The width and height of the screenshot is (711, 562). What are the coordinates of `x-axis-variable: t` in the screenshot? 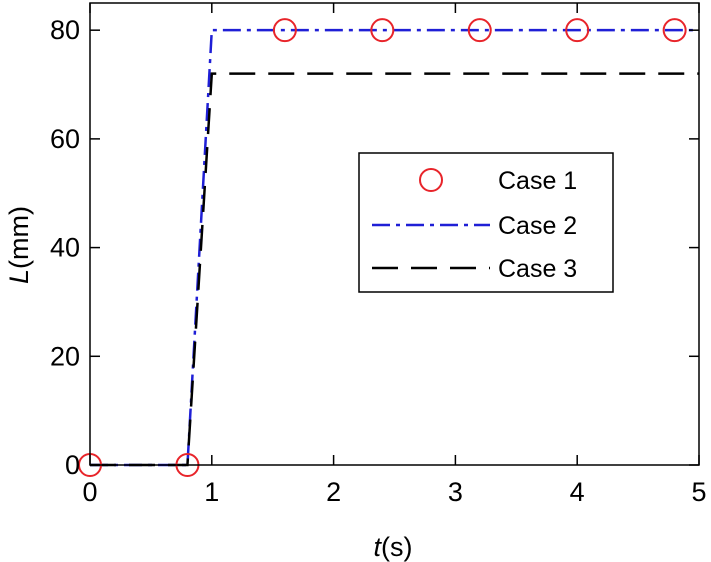 It's located at (378, 547).